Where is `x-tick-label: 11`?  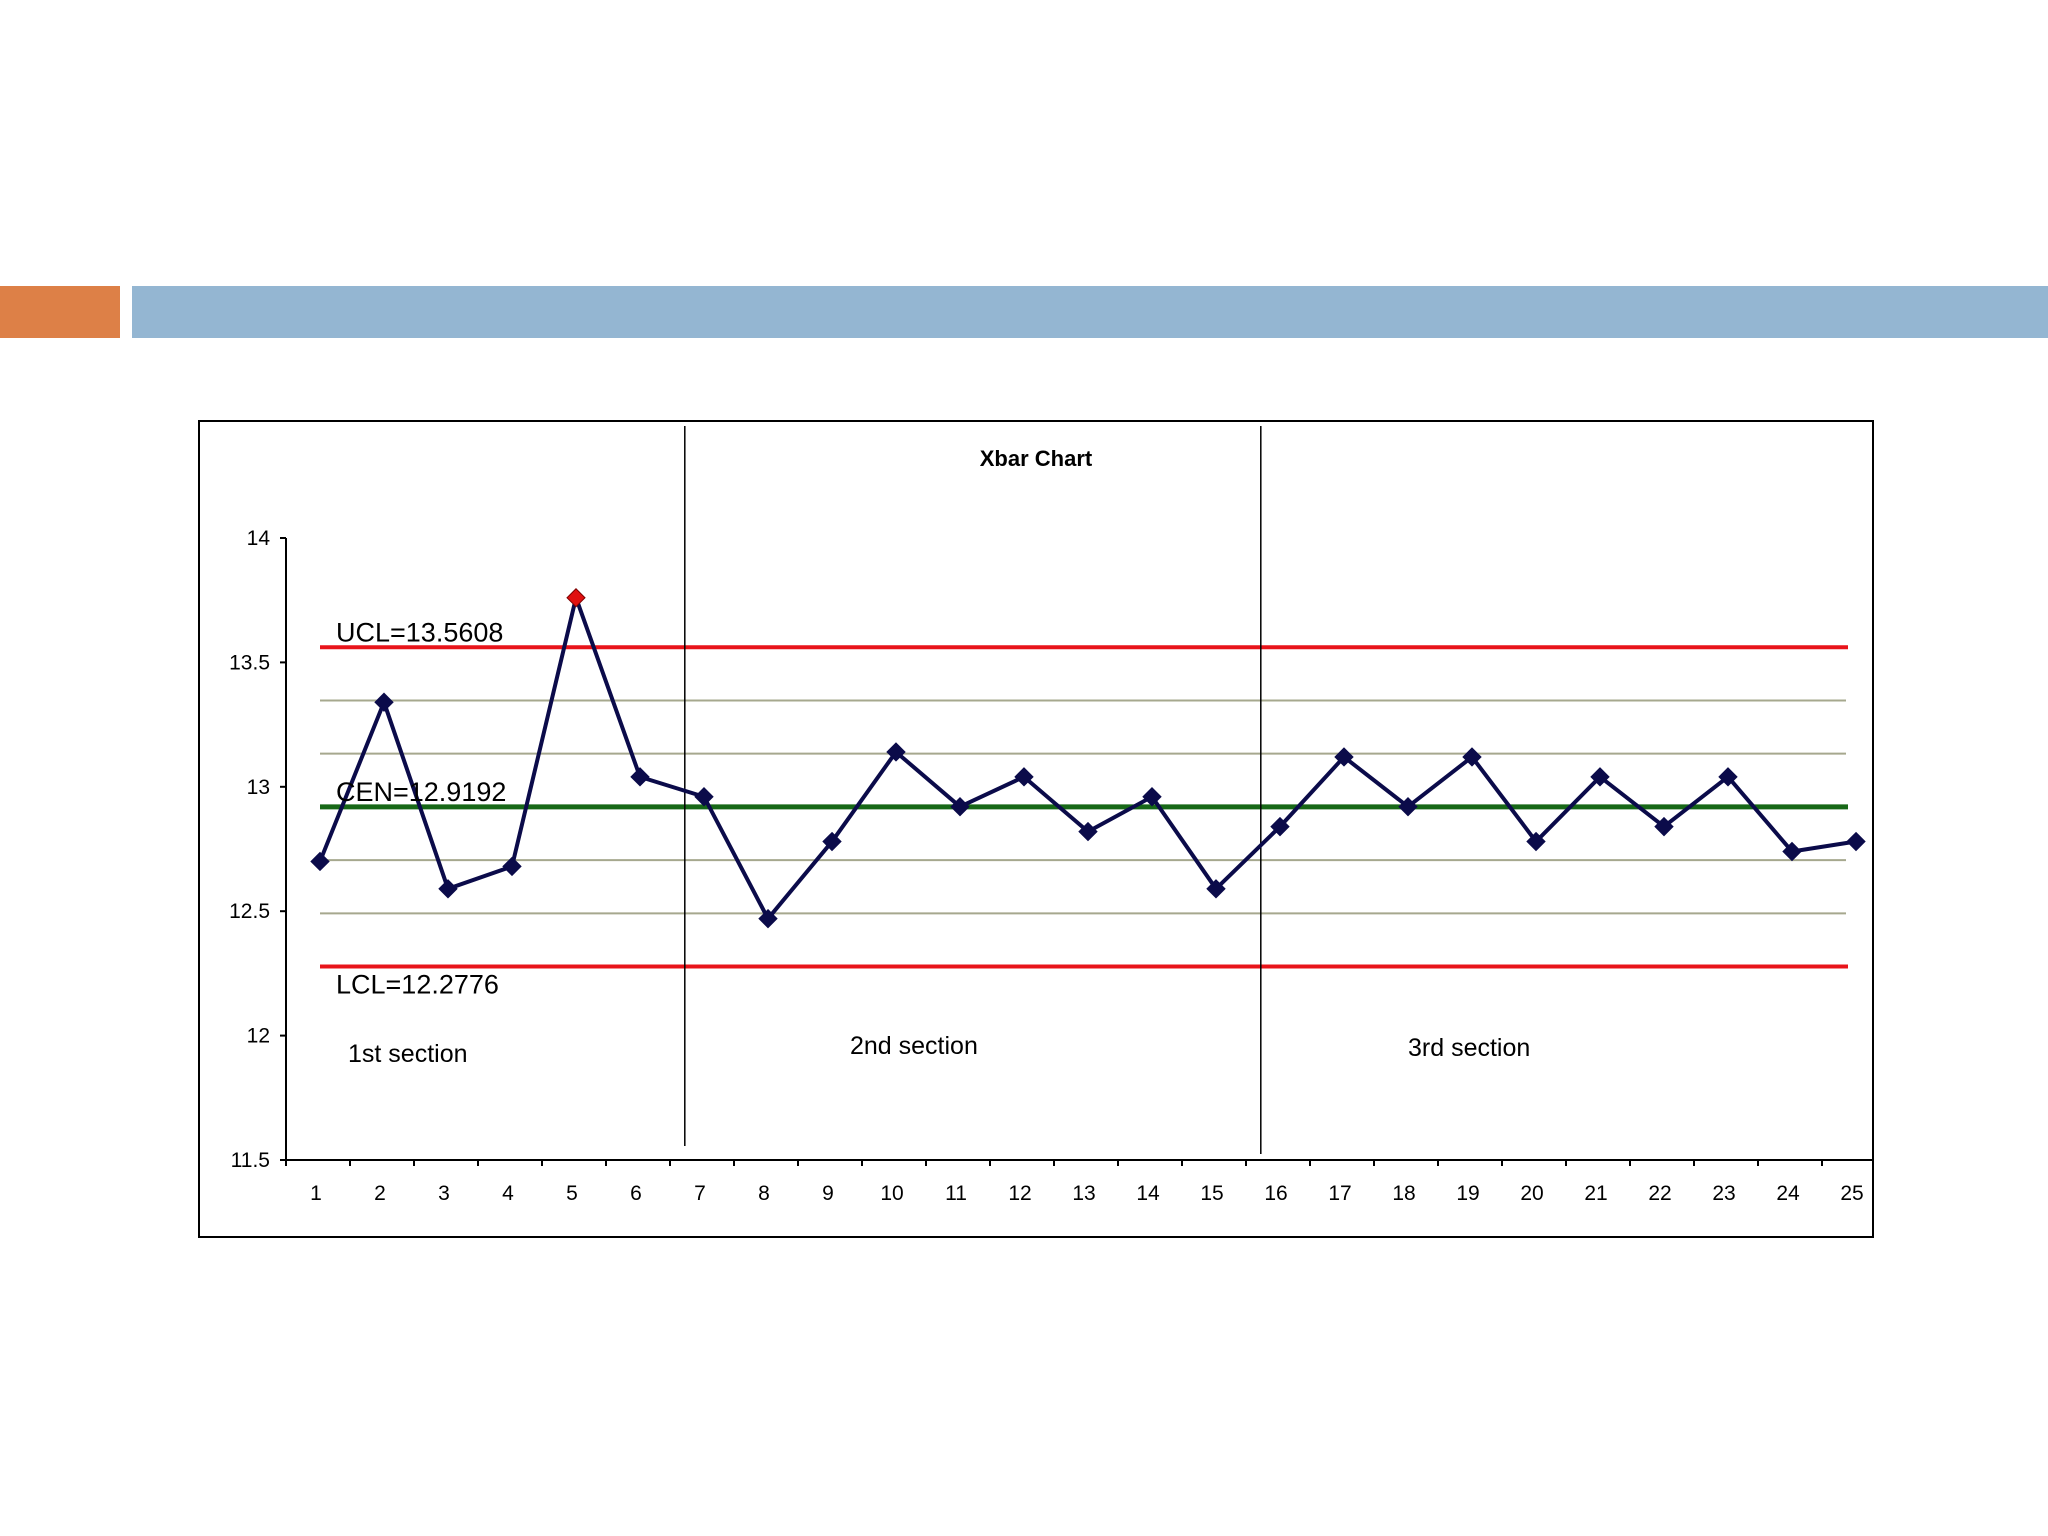
x-tick-label: 11 is located at coordinates (956, 1193).